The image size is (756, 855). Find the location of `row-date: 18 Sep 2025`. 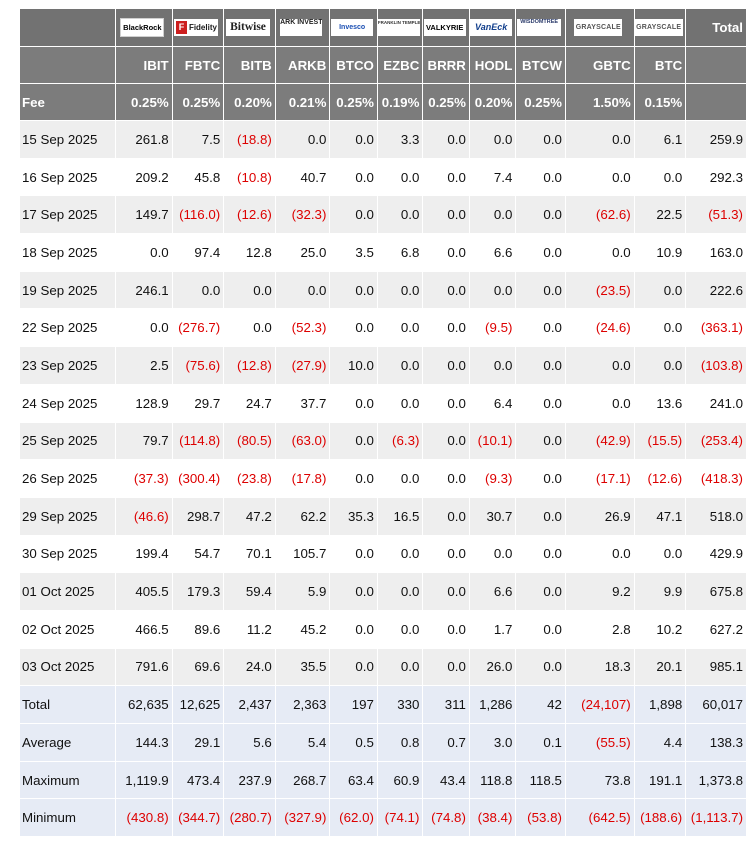

row-date: 18 Sep 2025 is located at coordinates (68, 252).